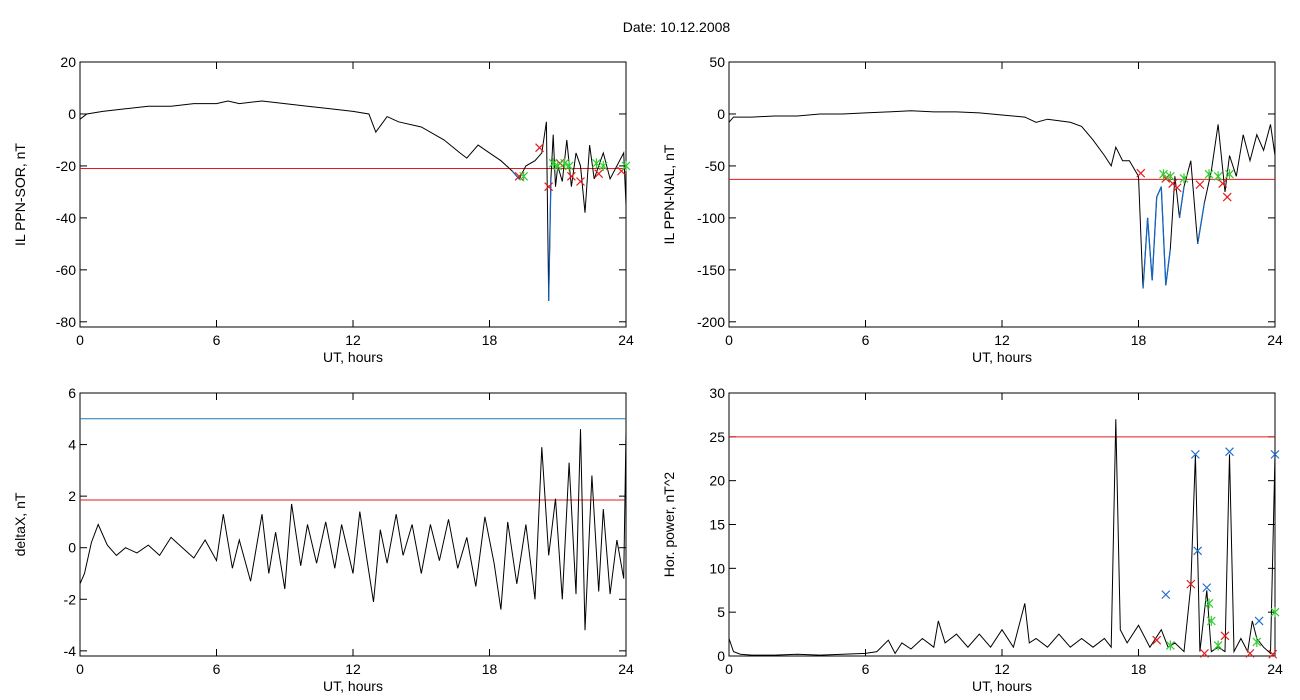 This screenshot has height=700, width=1300. What do you see at coordinates (1275, 340) in the screenshot?
I see `x-tick-label: 24` at bounding box center [1275, 340].